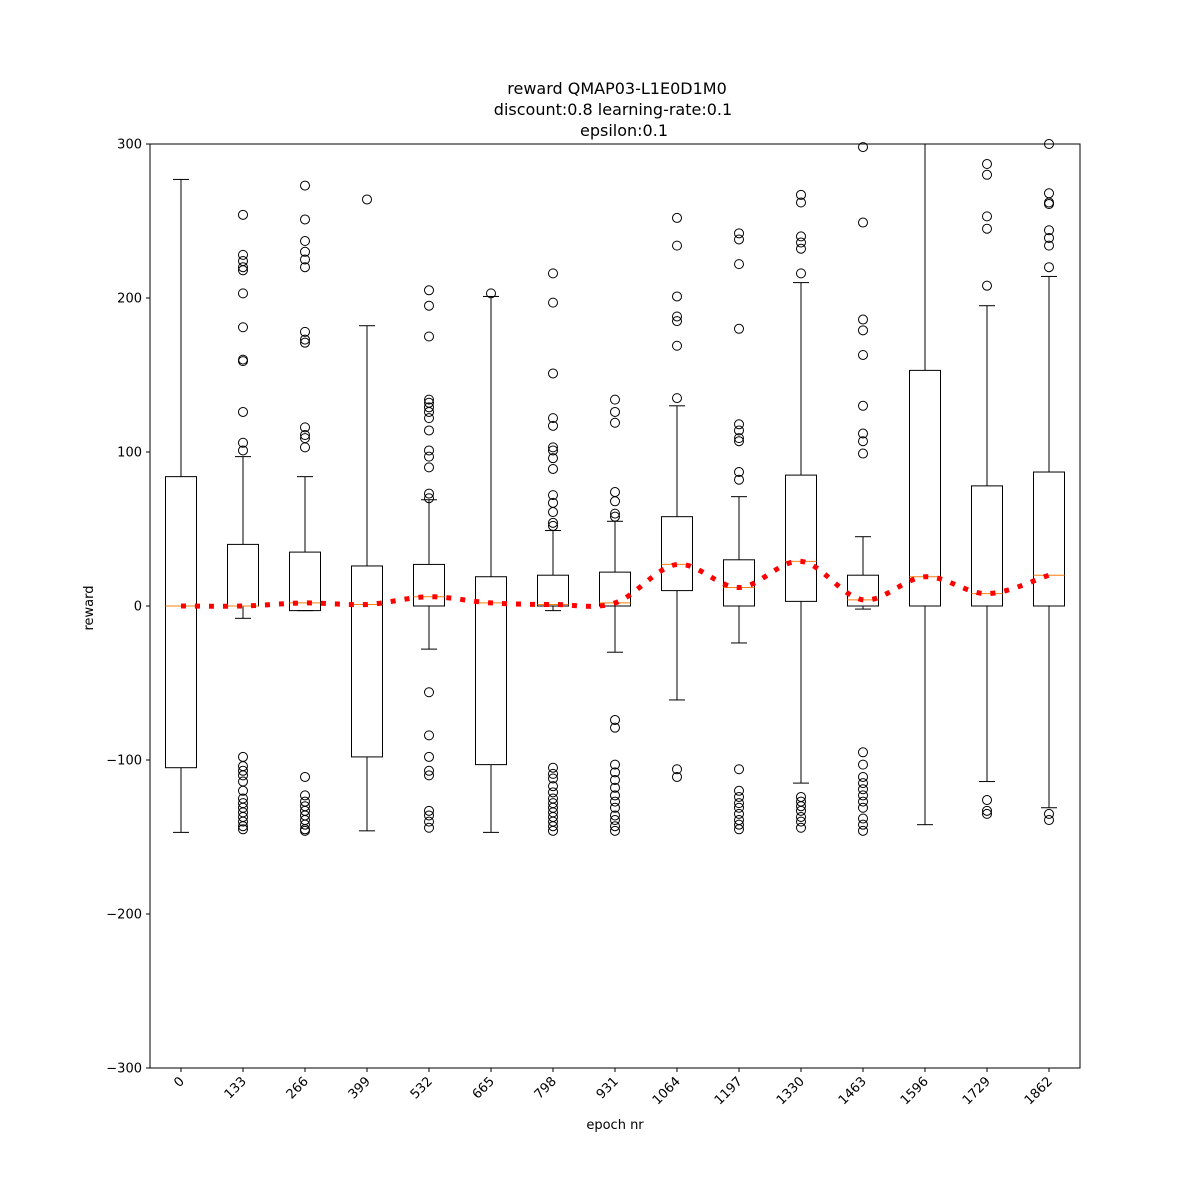 This screenshot has height=1200, width=1200. I want to click on y-axis-label: reward, so click(89, 607).